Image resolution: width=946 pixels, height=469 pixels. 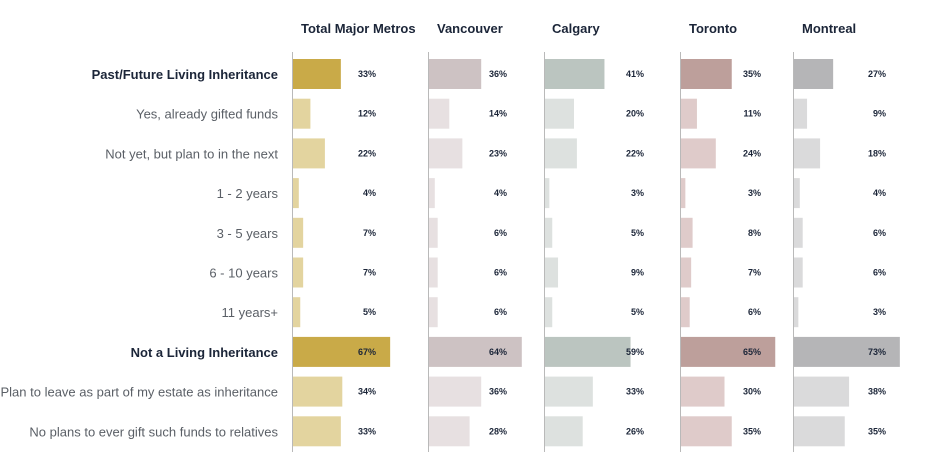 I want to click on bar-montreal-not-yet-but-plan-to-in-the-next, so click(x=807, y=153).